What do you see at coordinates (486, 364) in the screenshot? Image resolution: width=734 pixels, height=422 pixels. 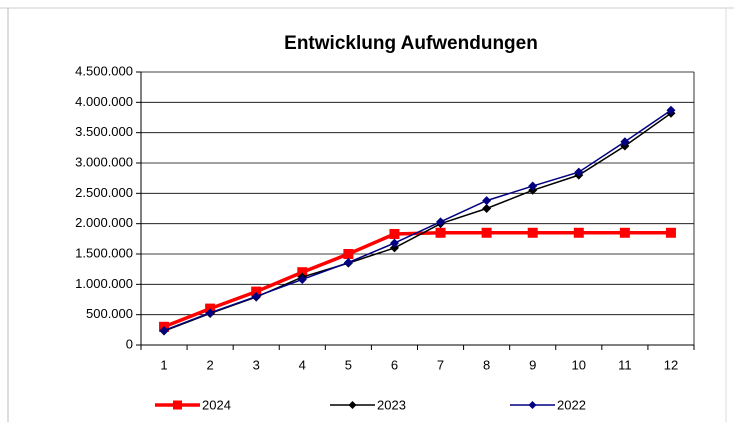 I see `x-tick-label: 8` at bounding box center [486, 364].